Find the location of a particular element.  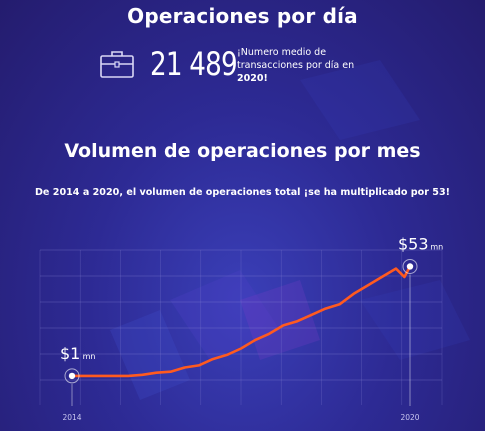

end-marker-value: $53 is located at coordinates (413, 243).